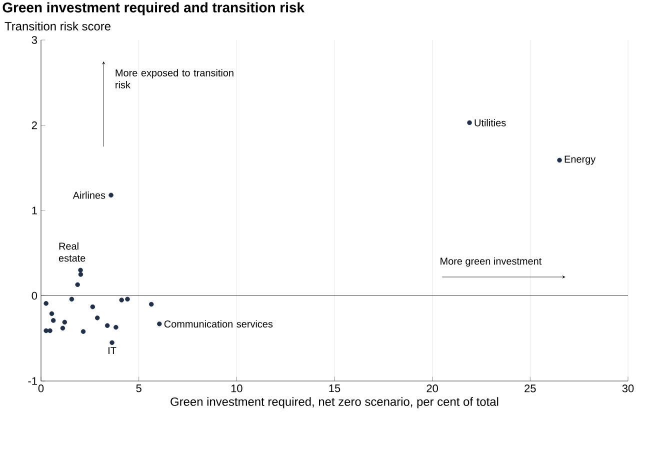 This screenshot has height=453, width=649. I want to click on x-axis-title: Green investment required, net zero scenario, per cent of total, so click(334, 402).